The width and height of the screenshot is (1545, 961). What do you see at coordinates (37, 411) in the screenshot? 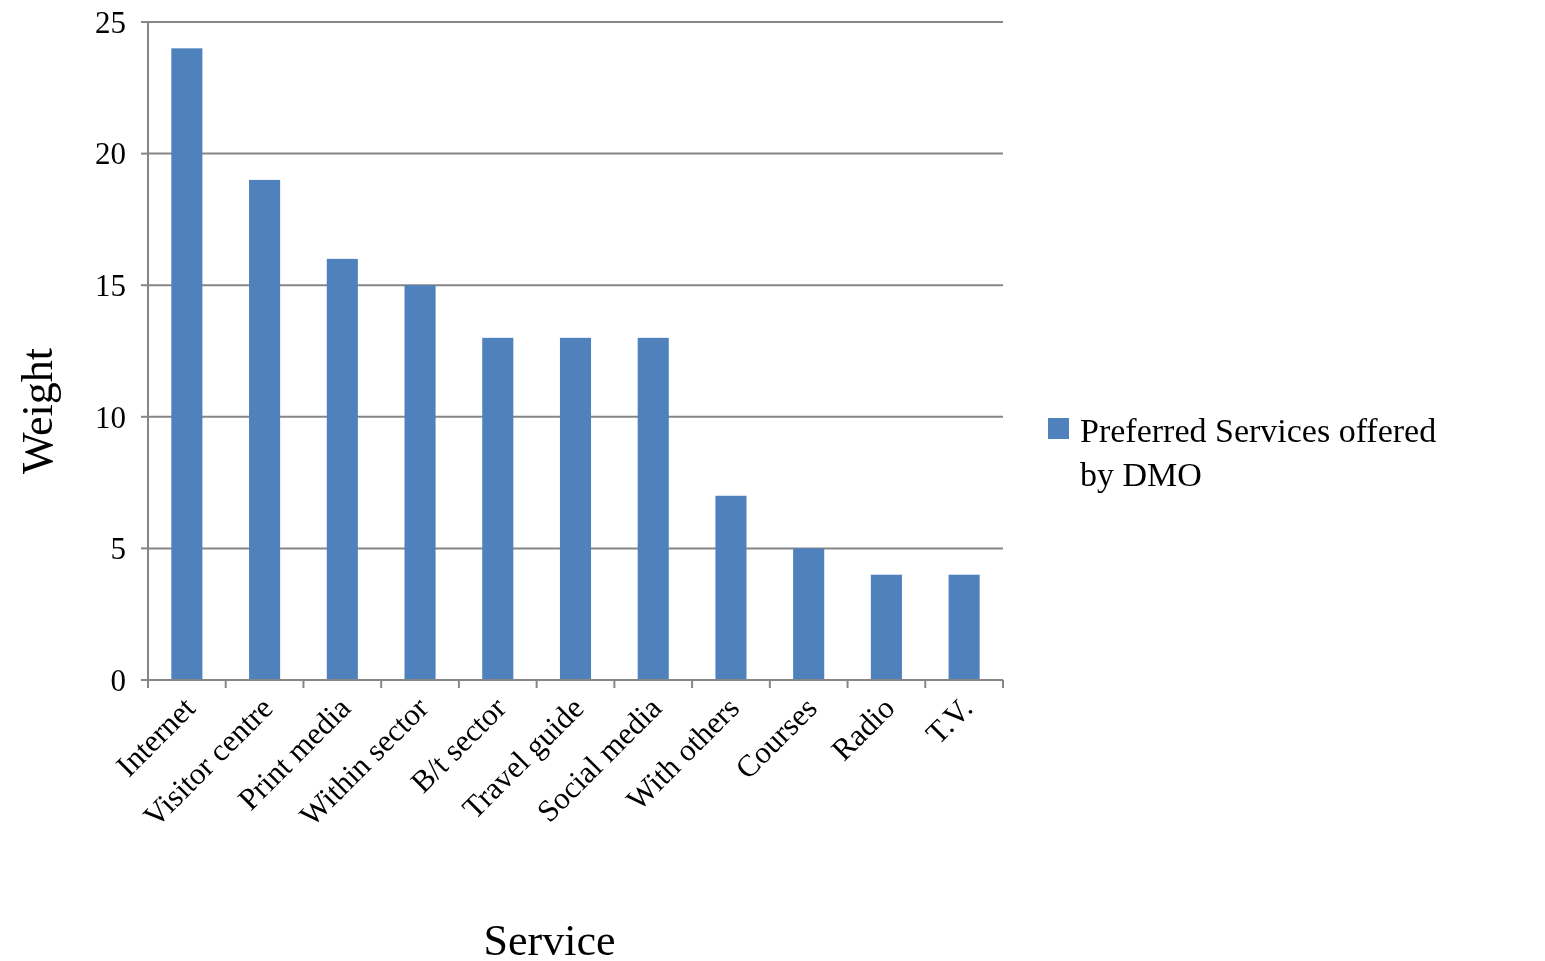
I see `y-axis-title: Weight` at bounding box center [37, 411].